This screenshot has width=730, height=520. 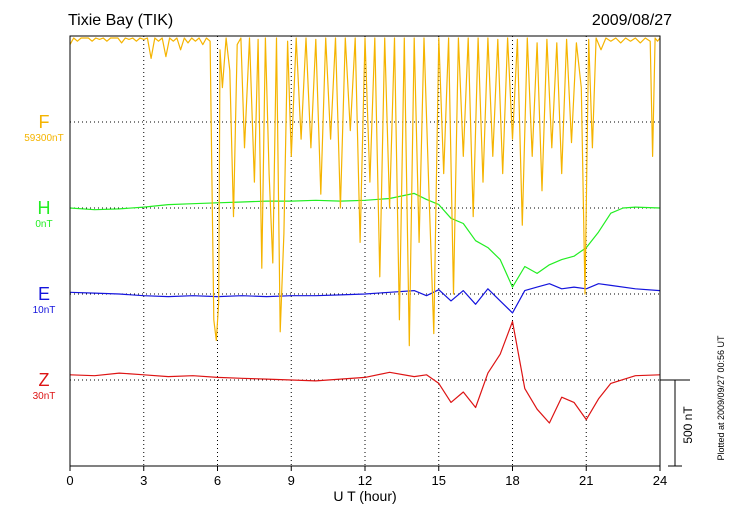 I want to click on x-tick-label: 12, so click(x=365, y=480).